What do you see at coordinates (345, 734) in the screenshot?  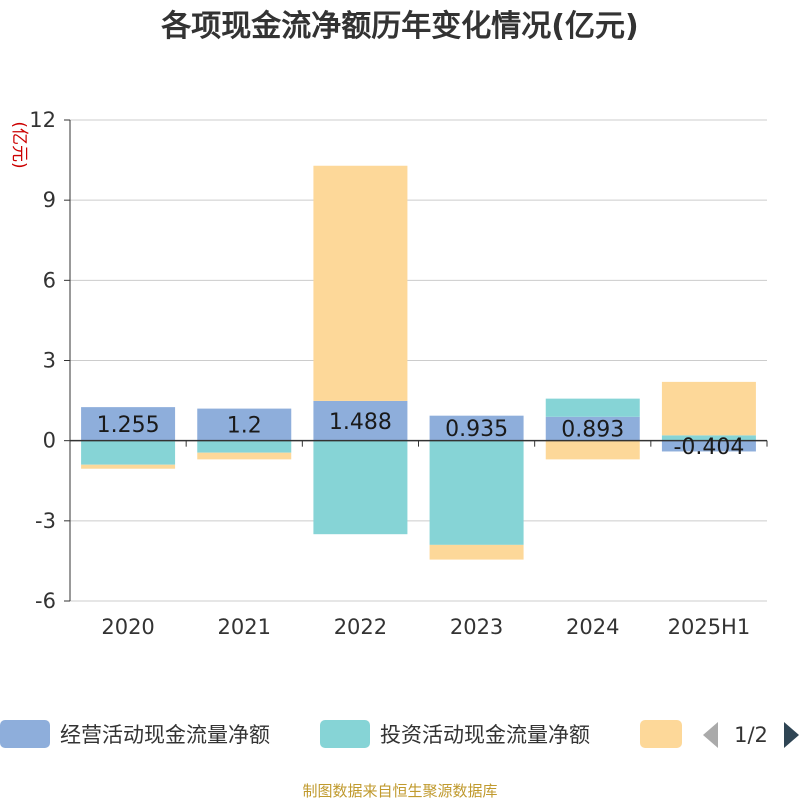 I see `legend-swatch-investing` at bounding box center [345, 734].